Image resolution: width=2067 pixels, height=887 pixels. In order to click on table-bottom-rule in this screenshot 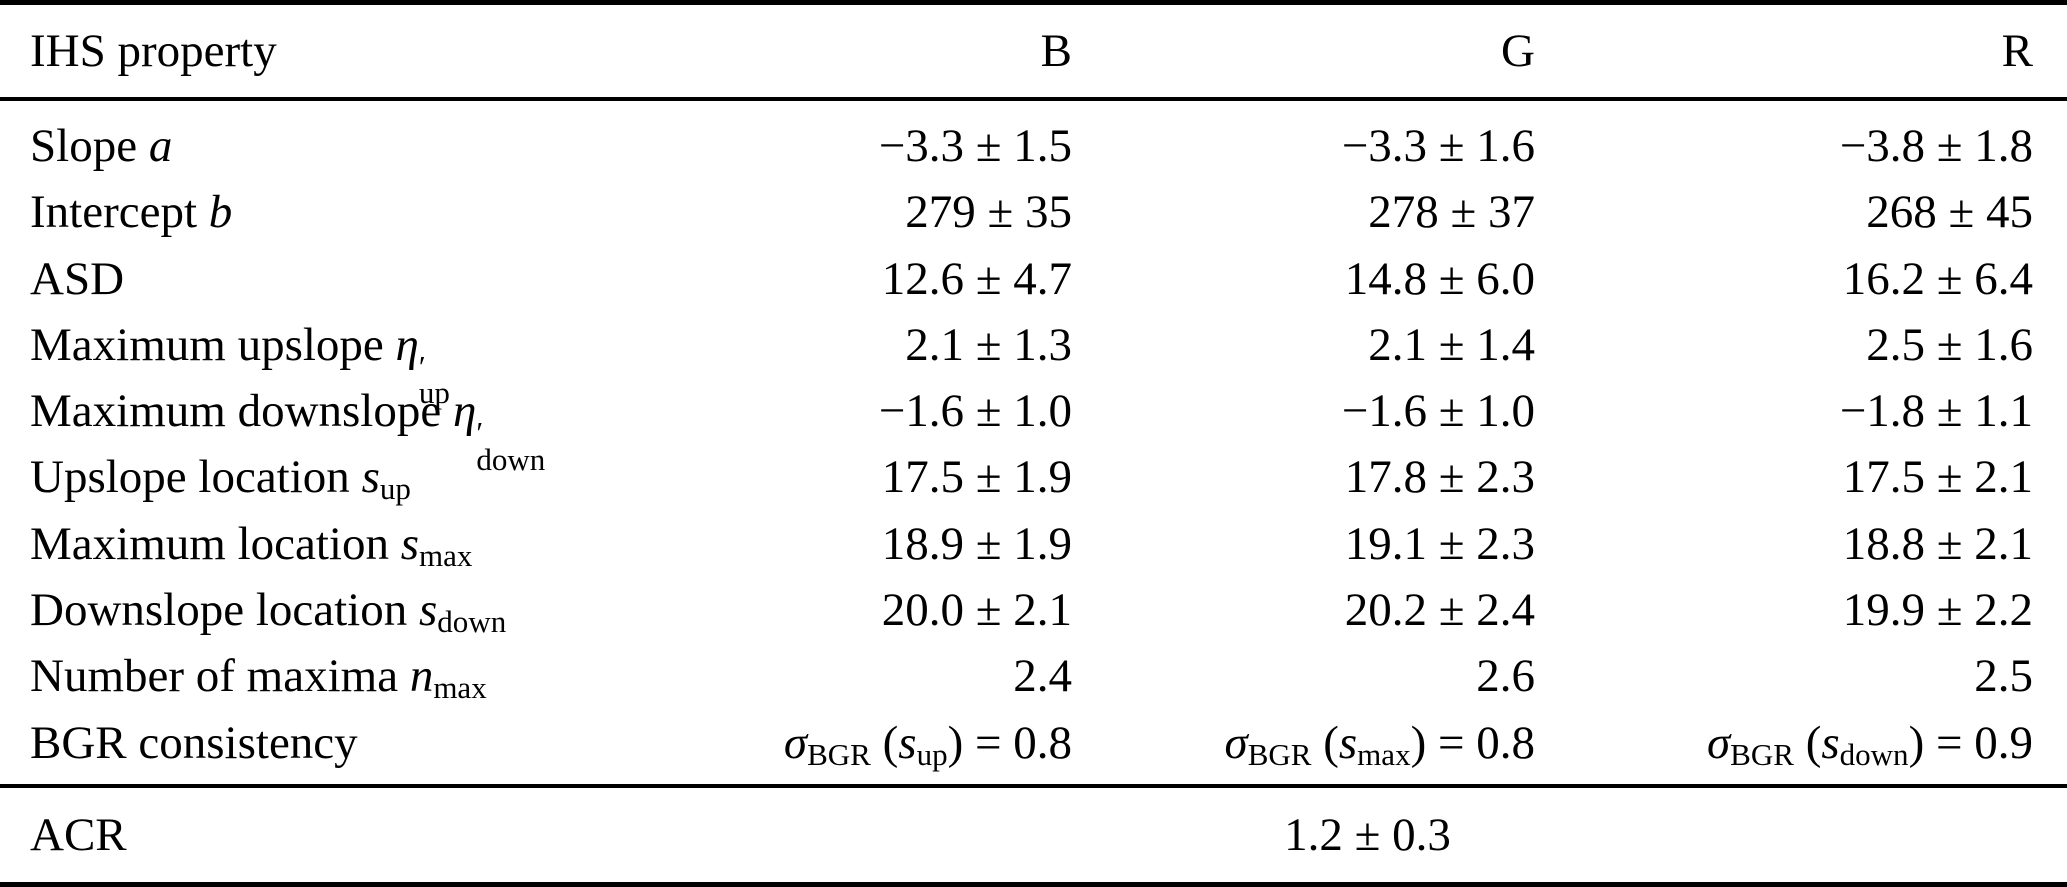, I will do `click(1033, 884)`.